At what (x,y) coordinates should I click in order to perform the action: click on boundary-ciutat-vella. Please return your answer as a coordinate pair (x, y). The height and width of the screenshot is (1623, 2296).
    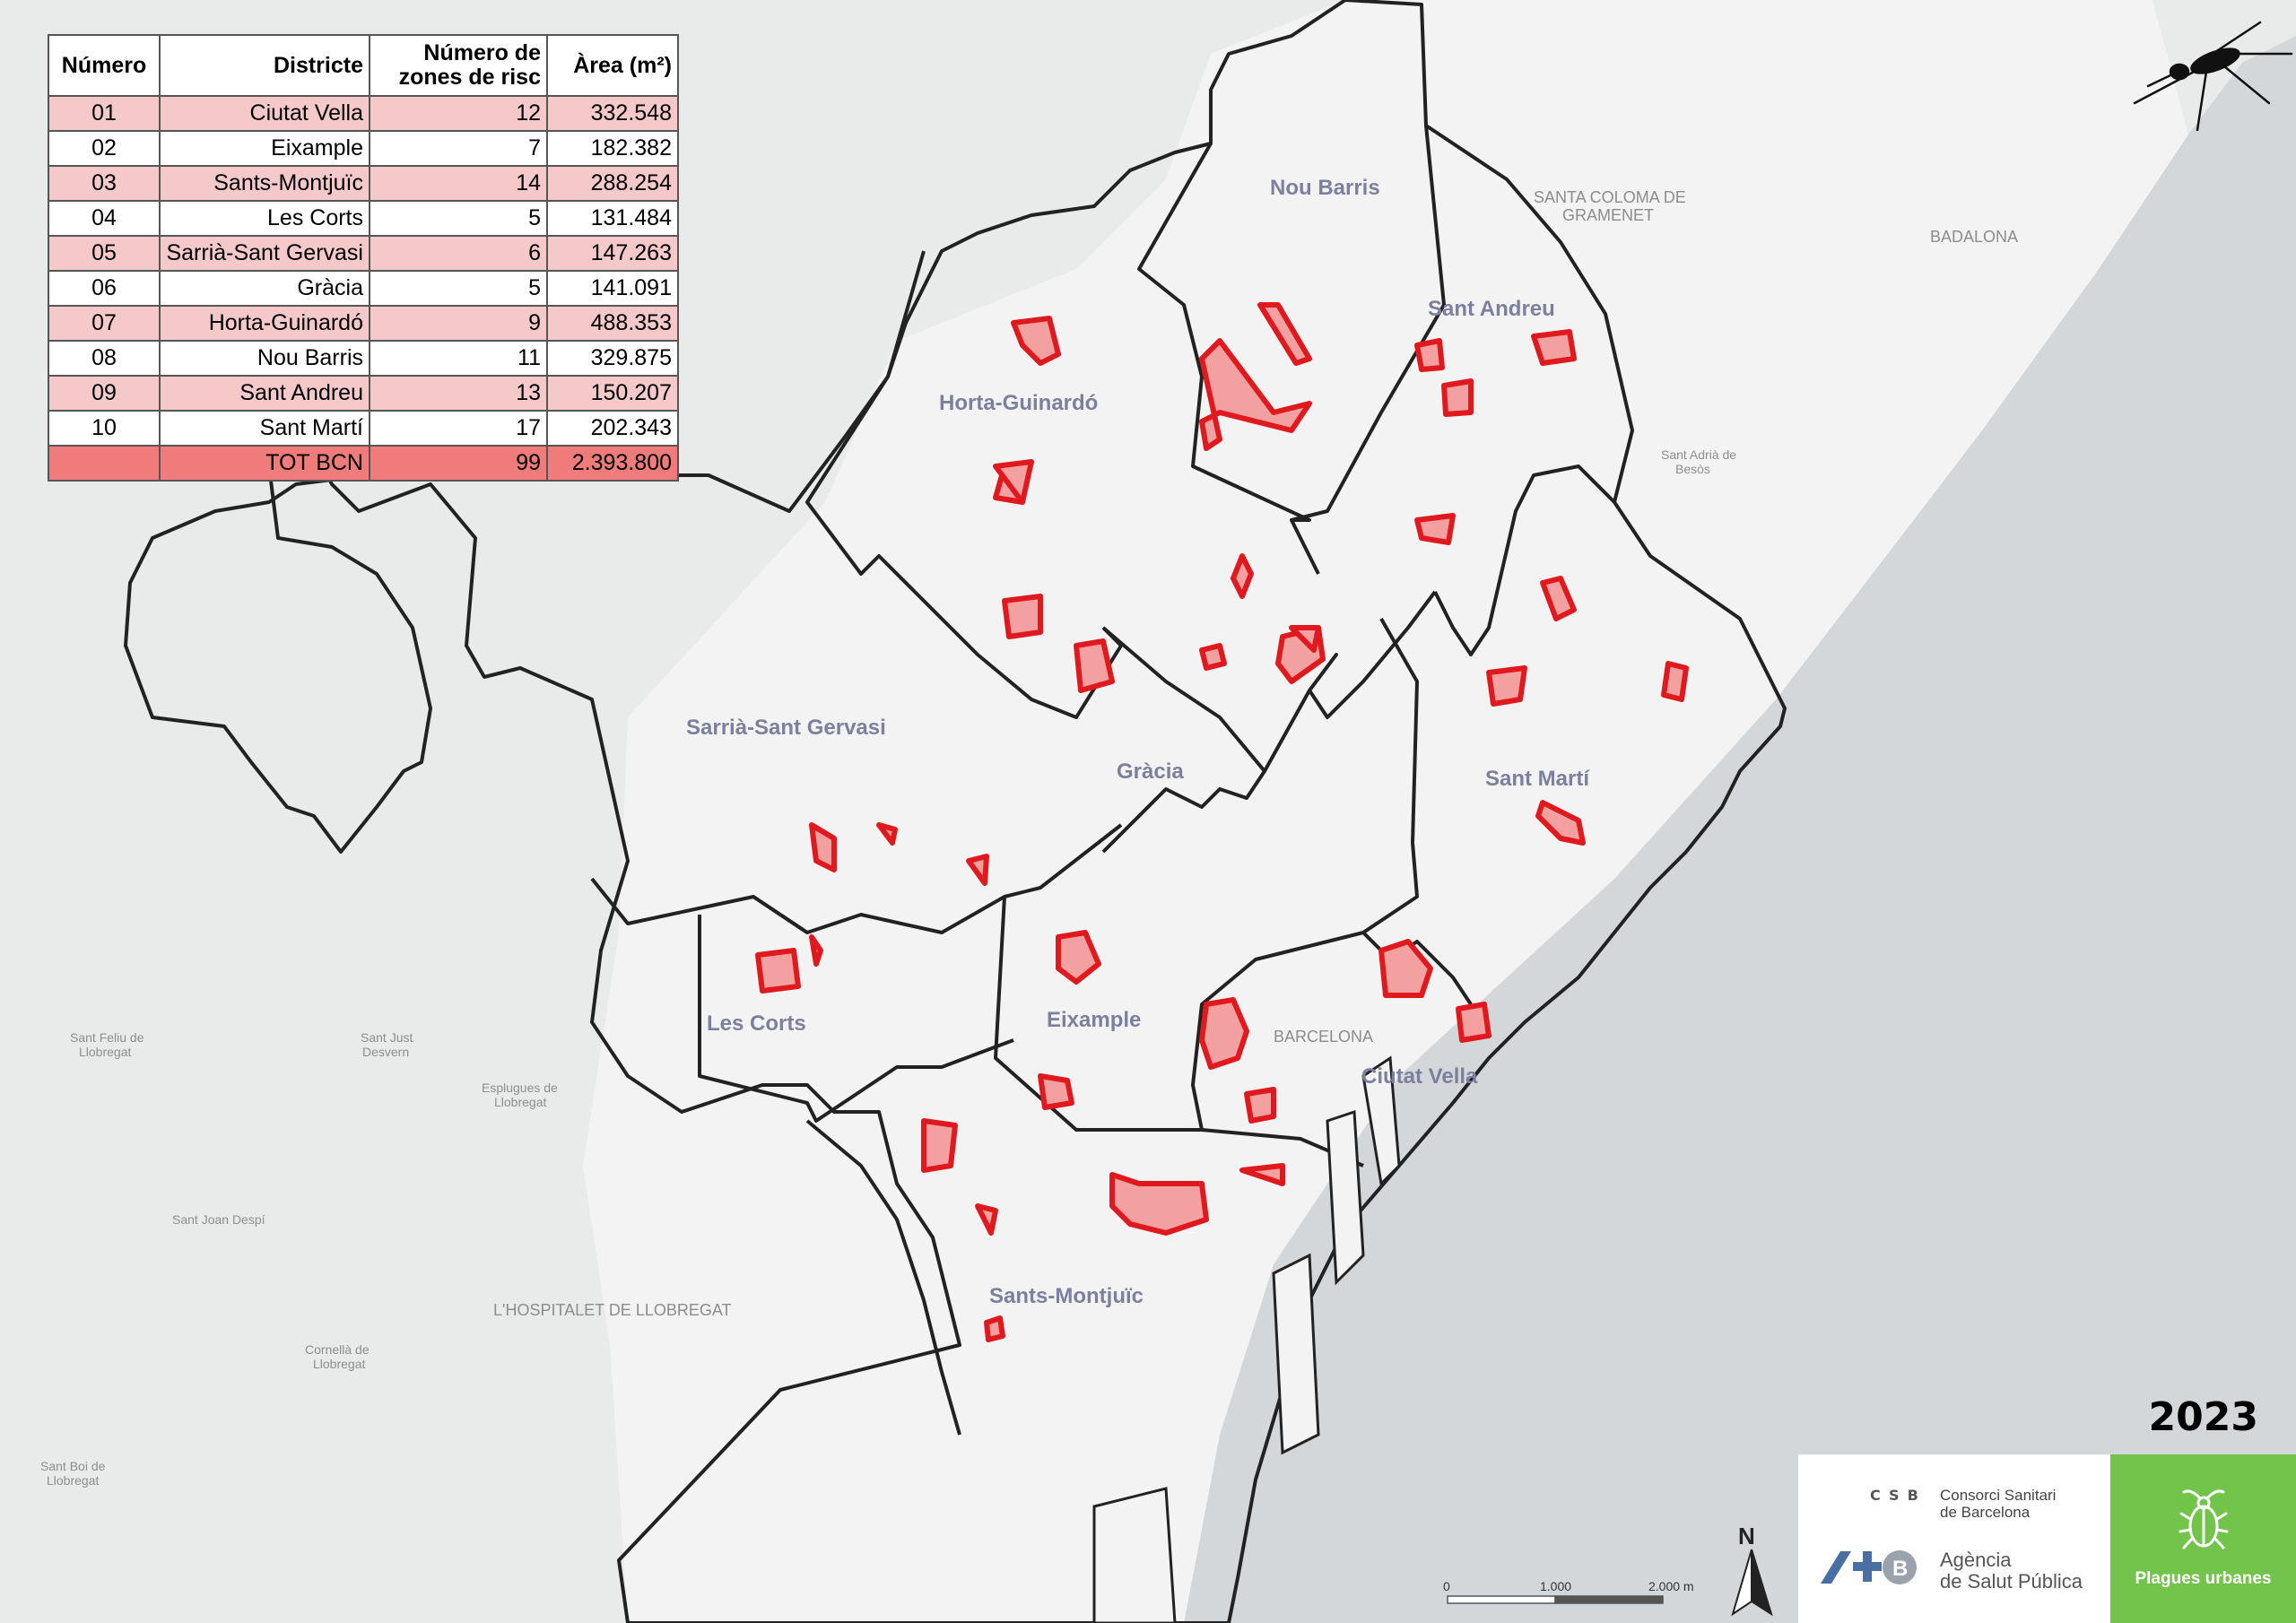
    Looking at the image, I should click on (1277, 1031).